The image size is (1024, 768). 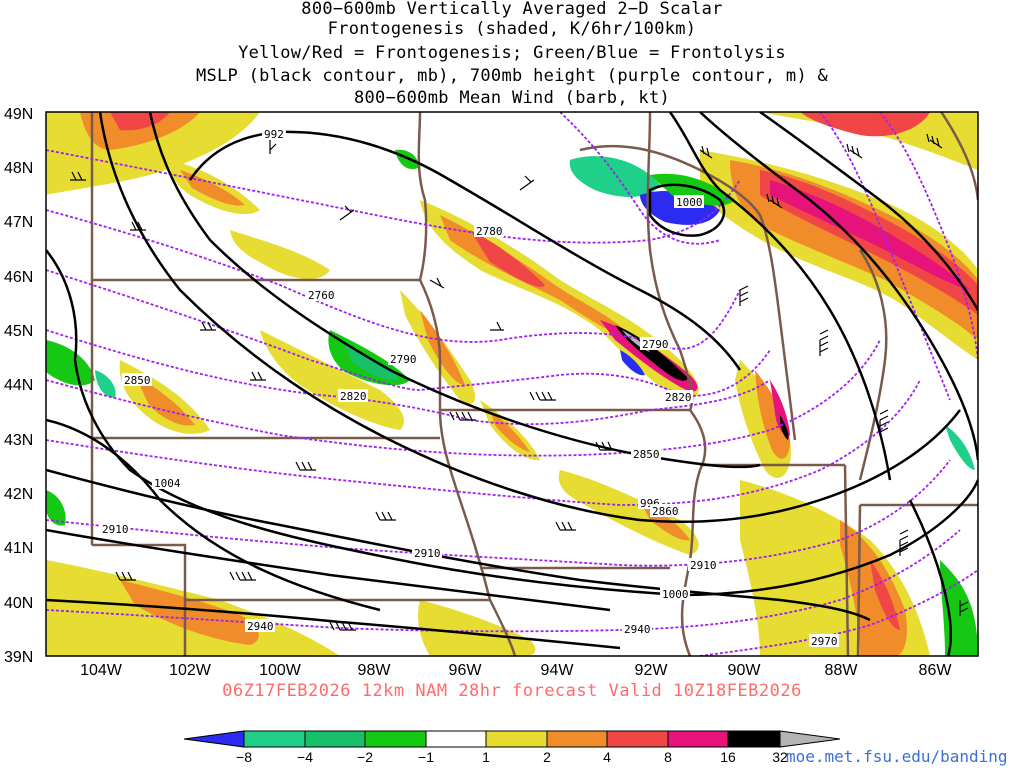 I want to click on lon-label-86w: 86W, so click(x=936, y=670).